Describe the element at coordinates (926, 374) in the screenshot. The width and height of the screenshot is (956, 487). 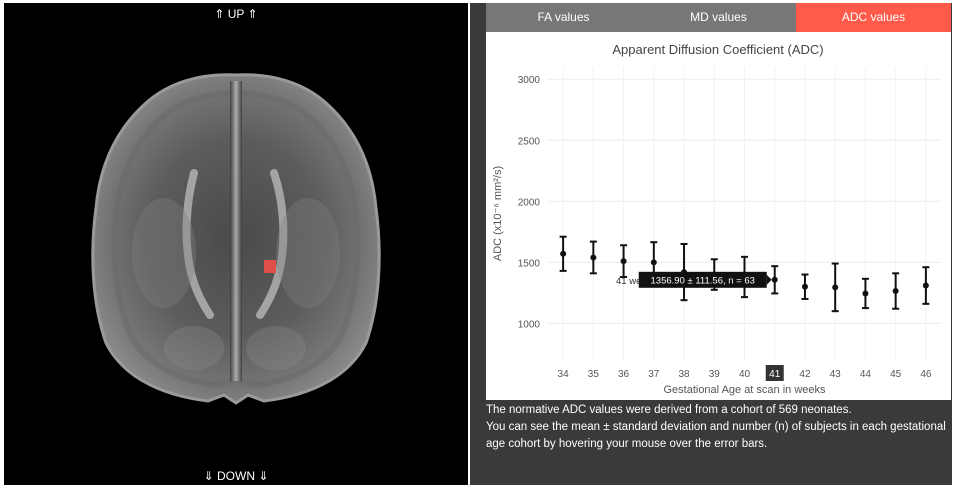
I see `x-tick-label: 46` at that location.